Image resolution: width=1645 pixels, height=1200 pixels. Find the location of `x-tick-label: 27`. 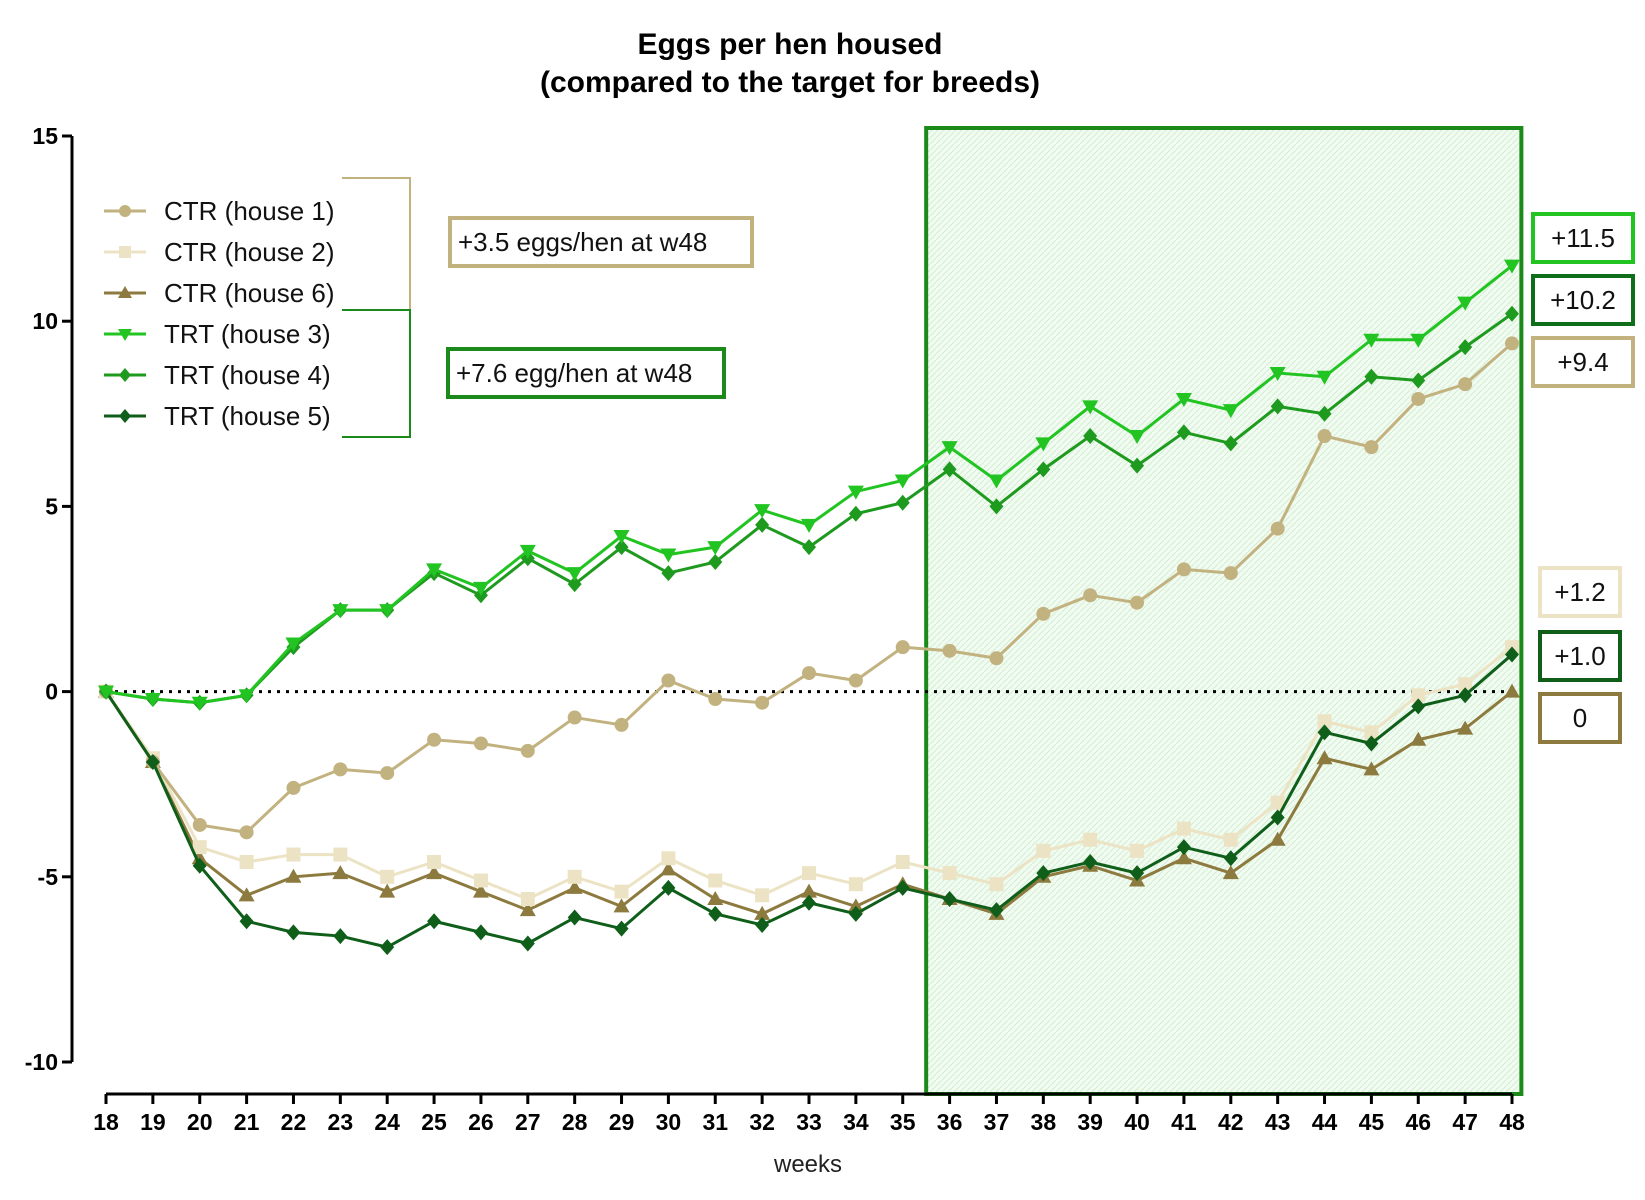

x-tick-label: 27 is located at coordinates (528, 1122).